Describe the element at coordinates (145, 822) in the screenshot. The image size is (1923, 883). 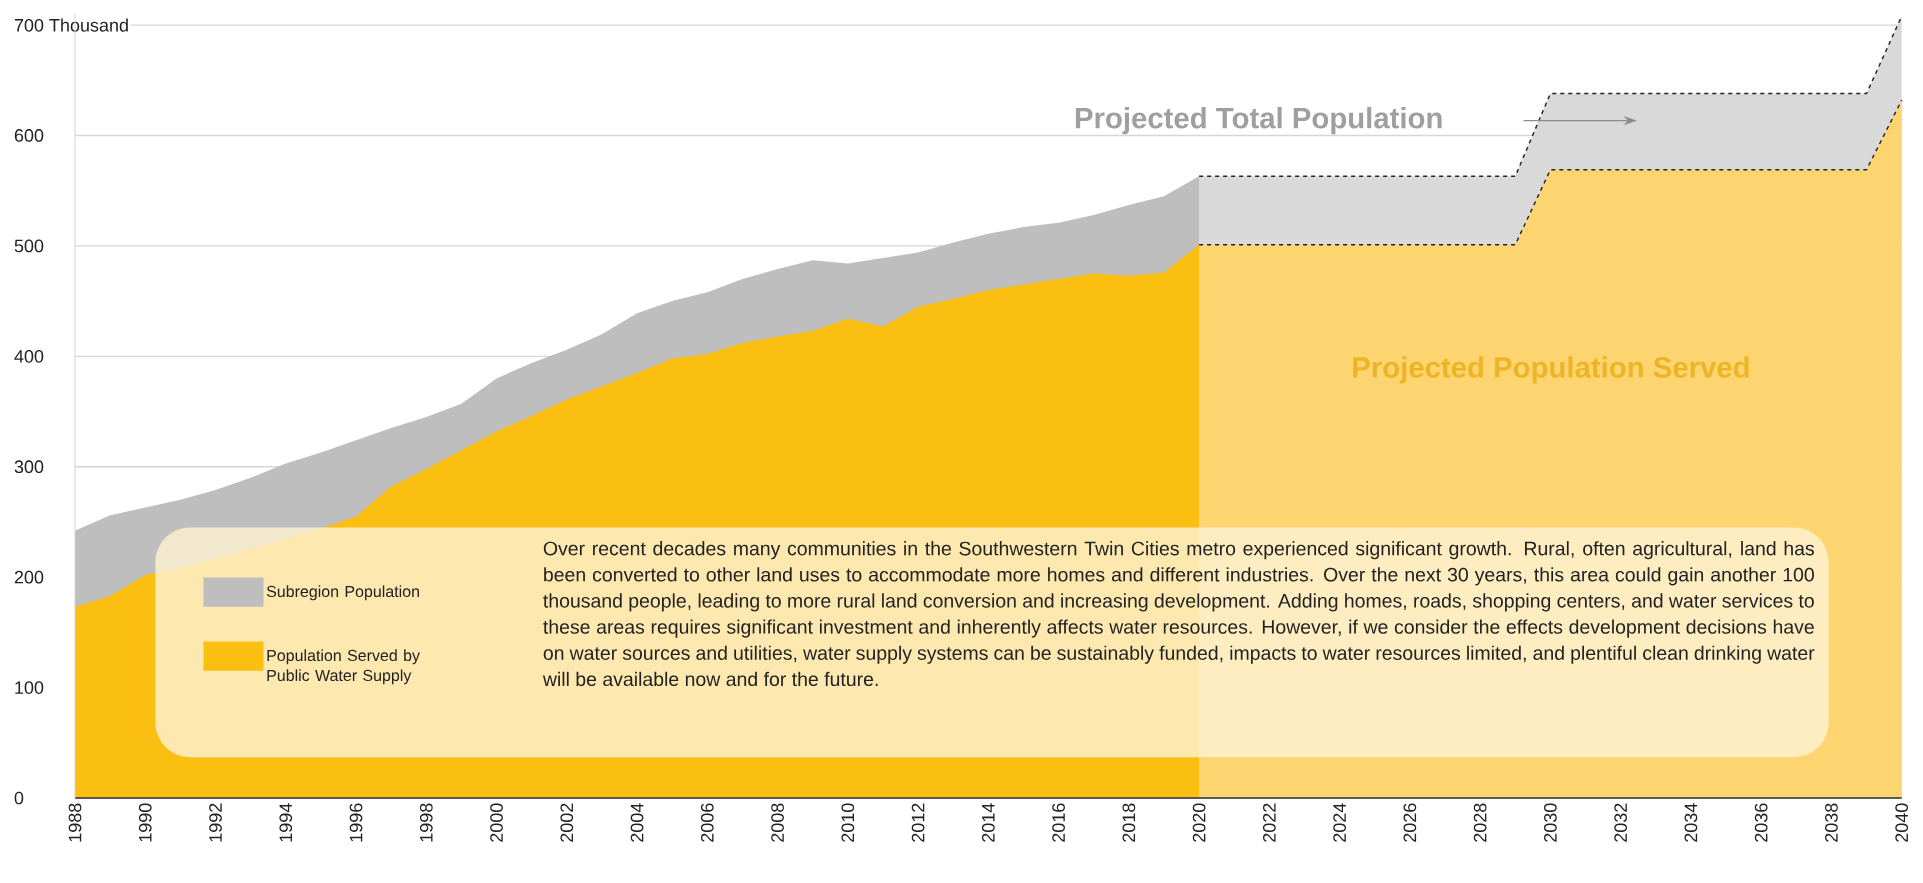
I see `x-tick-label: 1990` at that location.